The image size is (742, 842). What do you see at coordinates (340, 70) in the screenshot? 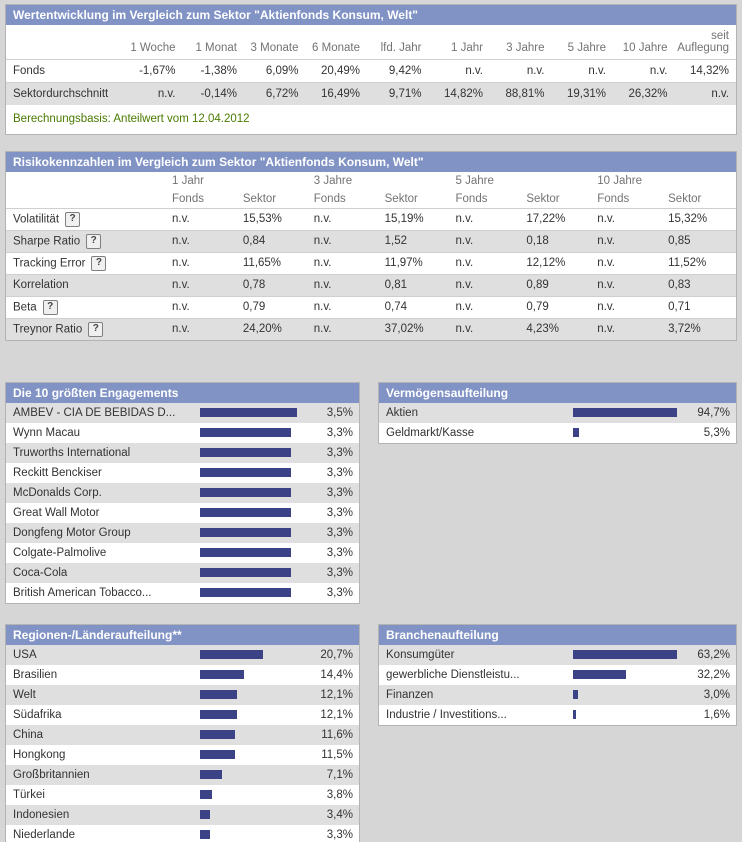
I see `perf-value: 20,49%` at bounding box center [340, 70].